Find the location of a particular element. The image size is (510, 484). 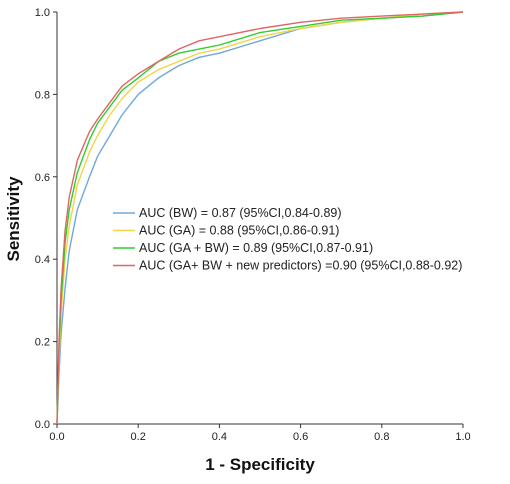

y-axis-title: Sensitivity is located at coordinates (13, 219).